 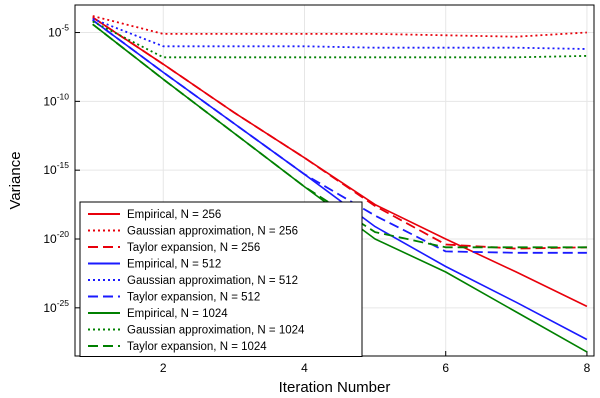 What do you see at coordinates (58, 31) in the screenshot?
I see `y-tick-label: 10-5` at bounding box center [58, 31].